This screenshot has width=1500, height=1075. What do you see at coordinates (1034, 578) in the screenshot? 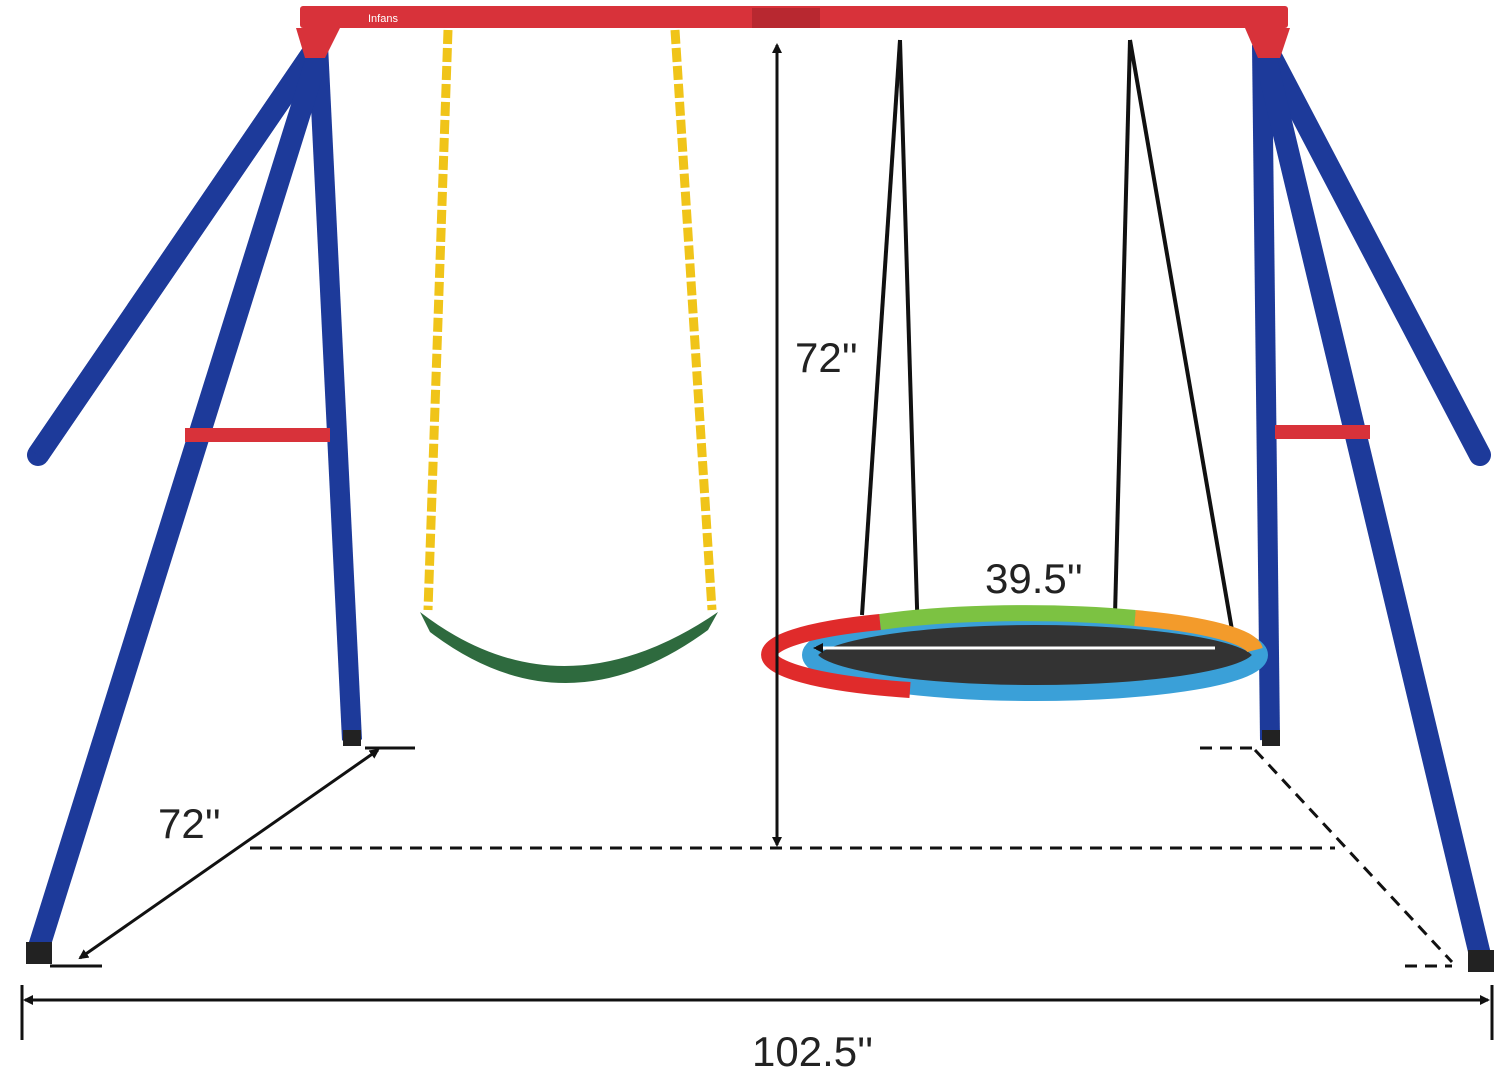
I see `nest-diameter-label: 39.5''` at bounding box center [1034, 578].